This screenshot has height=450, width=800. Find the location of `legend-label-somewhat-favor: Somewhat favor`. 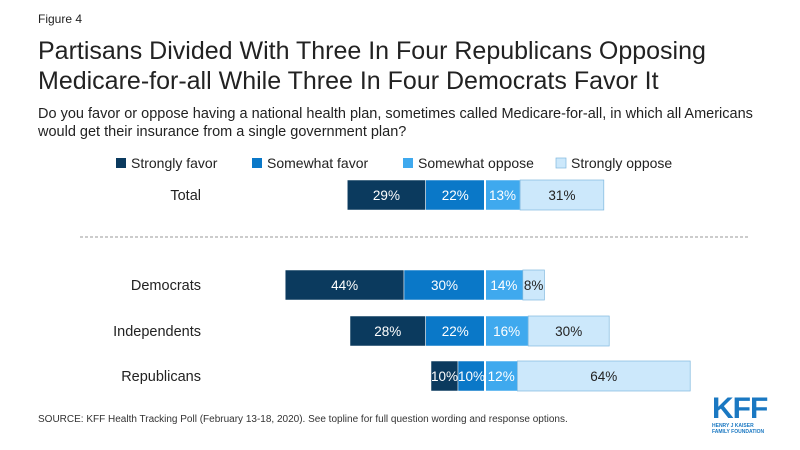

legend-label-somewhat-favor: Somewhat favor is located at coordinates (317, 163).